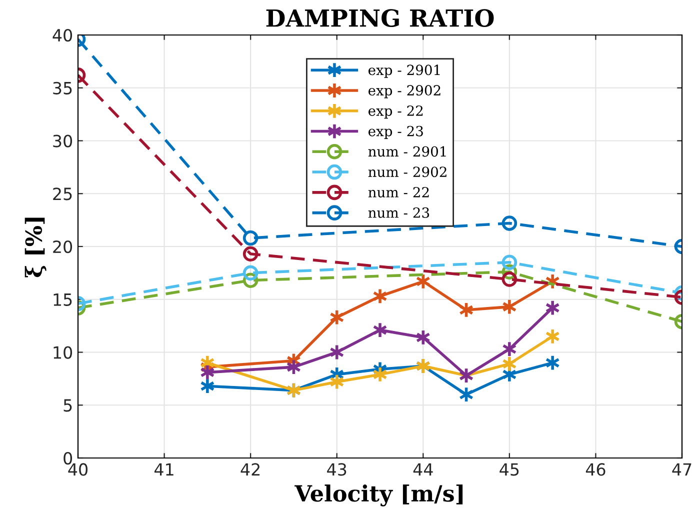 The image size is (694, 517). I want to click on legend-label: num - 2902, so click(407, 172).